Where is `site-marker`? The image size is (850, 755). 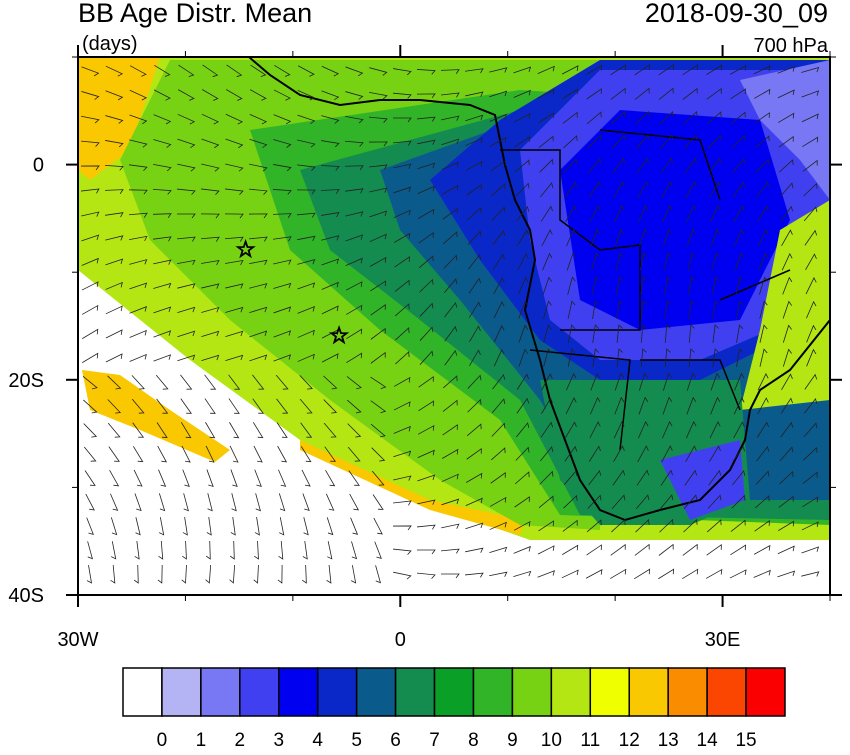
site-marker is located at coordinates (245, 248).